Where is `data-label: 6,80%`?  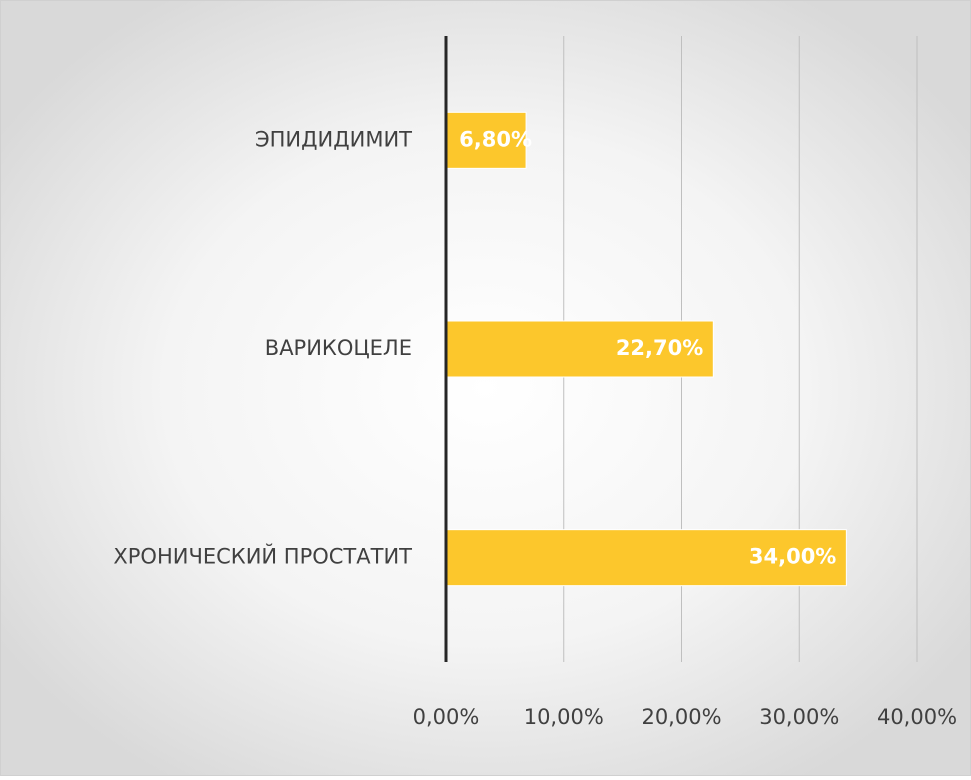 data-label: 6,80% is located at coordinates (495, 139).